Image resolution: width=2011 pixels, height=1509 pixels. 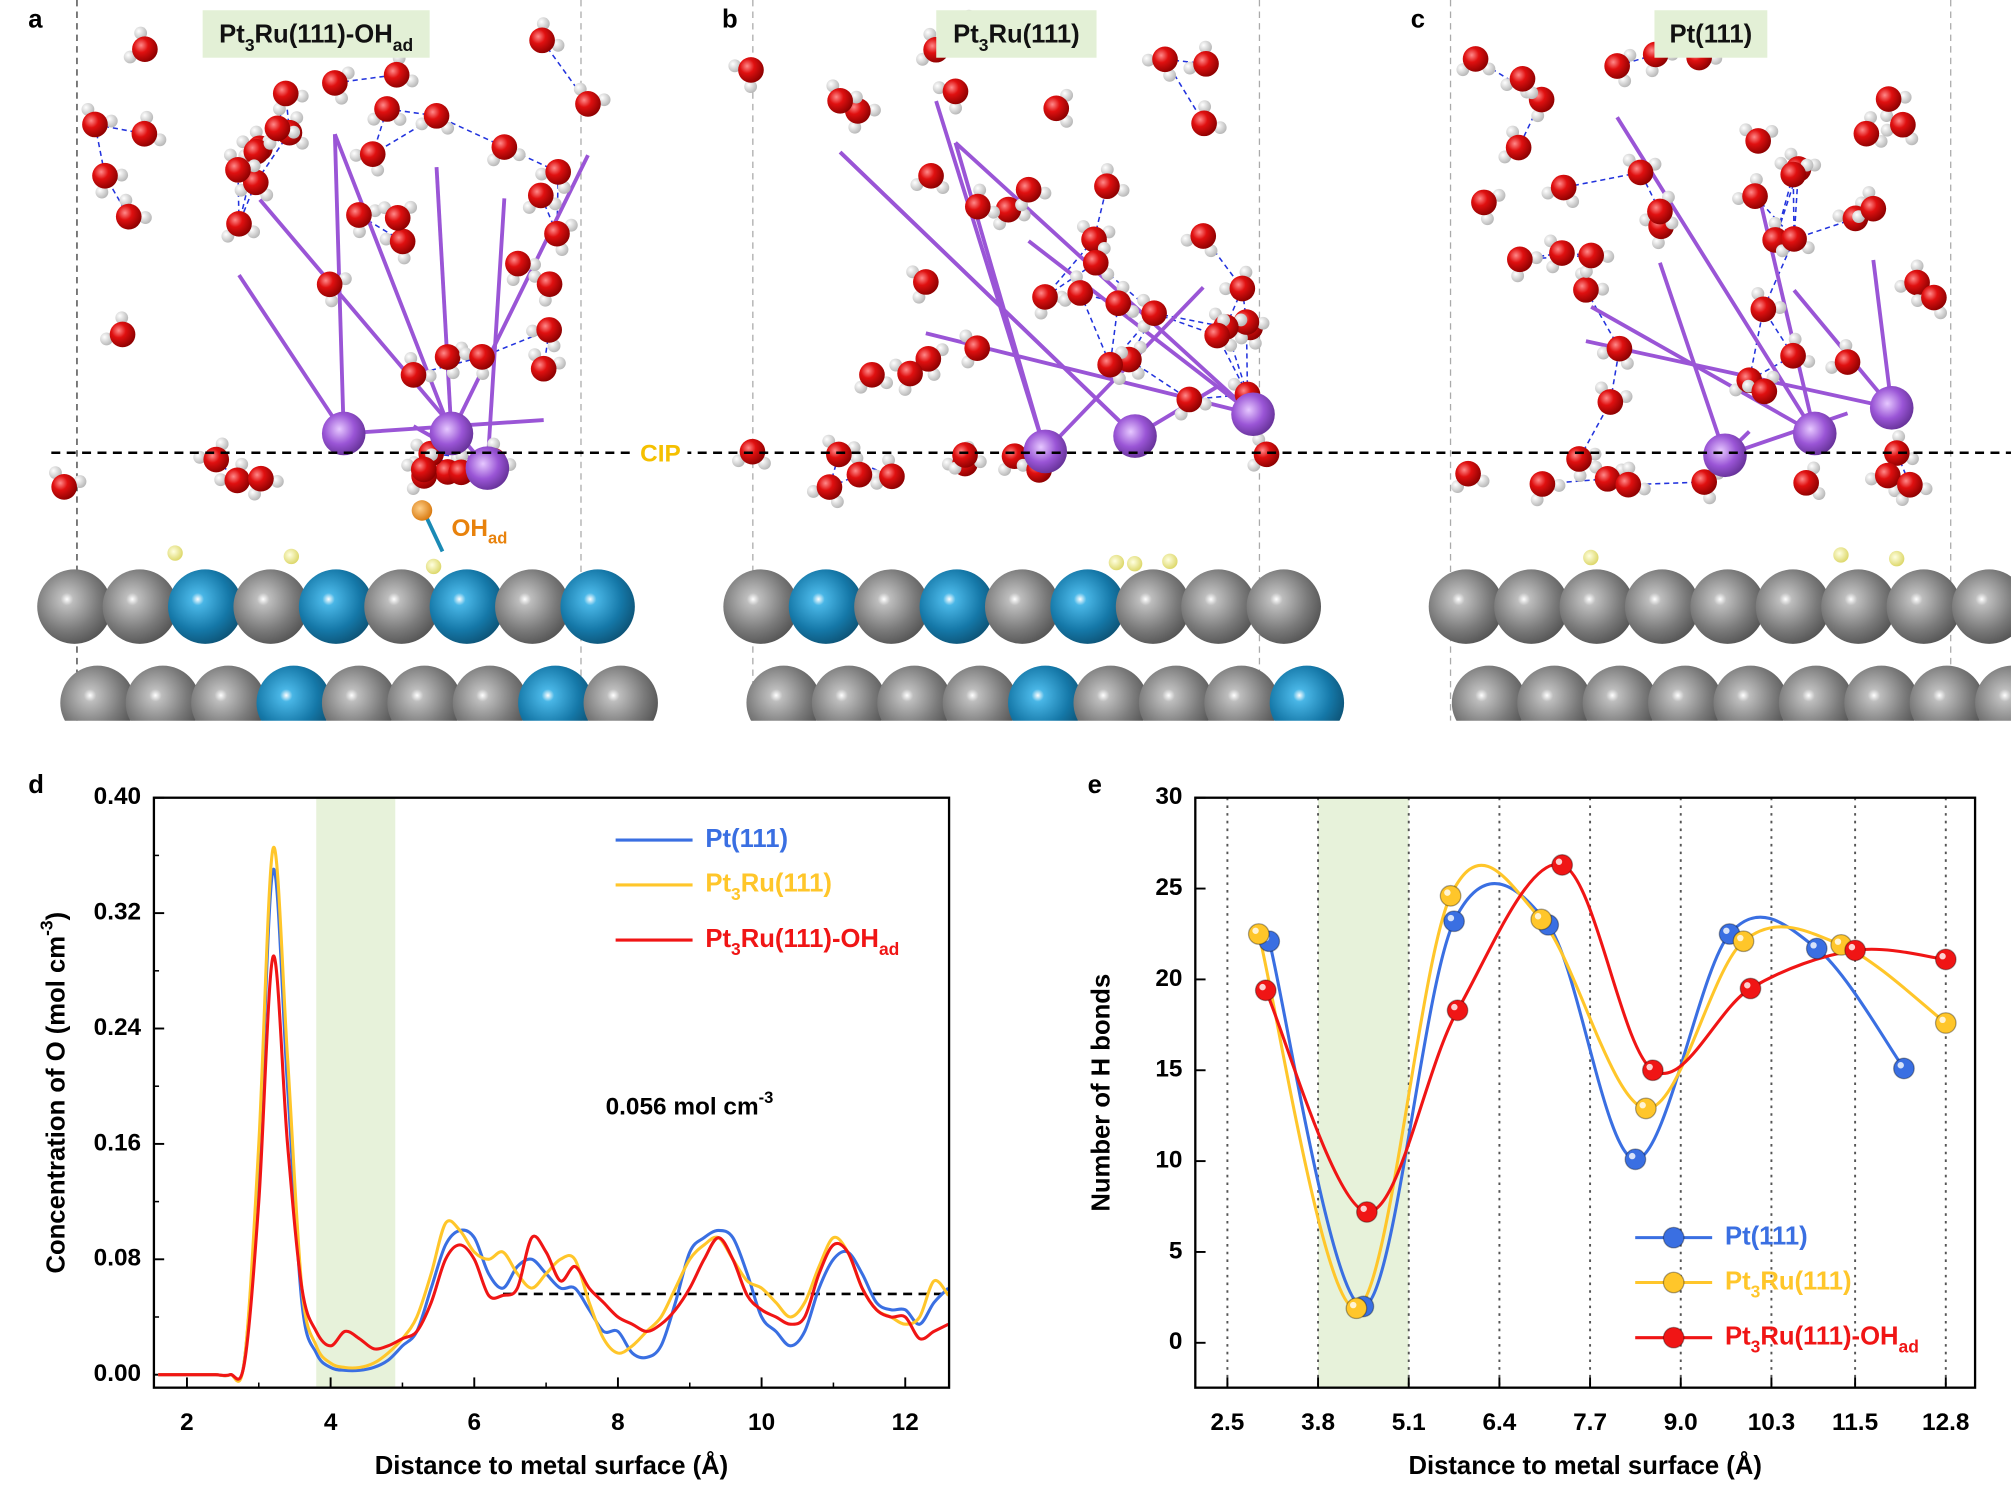 What do you see at coordinates (618, 1422) in the screenshot?
I see `x-tick-label: 8` at bounding box center [618, 1422].